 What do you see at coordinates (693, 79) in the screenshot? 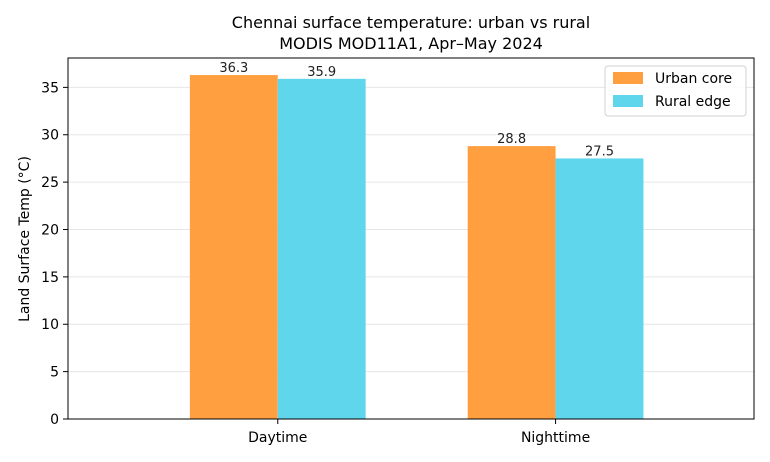
I see `legend-label-urban-core: Urban core` at bounding box center [693, 79].